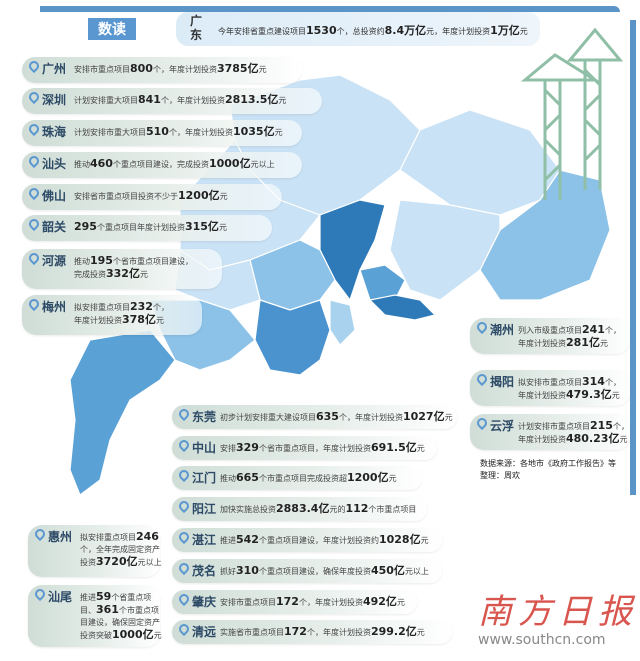 The width and height of the screenshot is (640, 661). What do you see at coordinates (204, 417) in the screenshot?
I see `city-name: 东莞` at bounding box center [204, 417].